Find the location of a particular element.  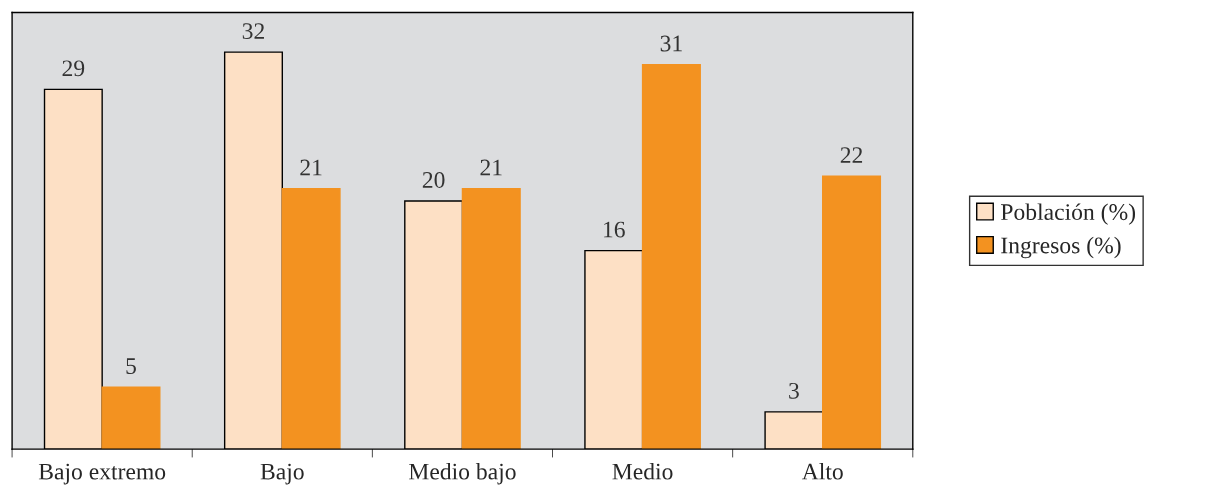

data-label: 20 is located at coordinates (433, 179).